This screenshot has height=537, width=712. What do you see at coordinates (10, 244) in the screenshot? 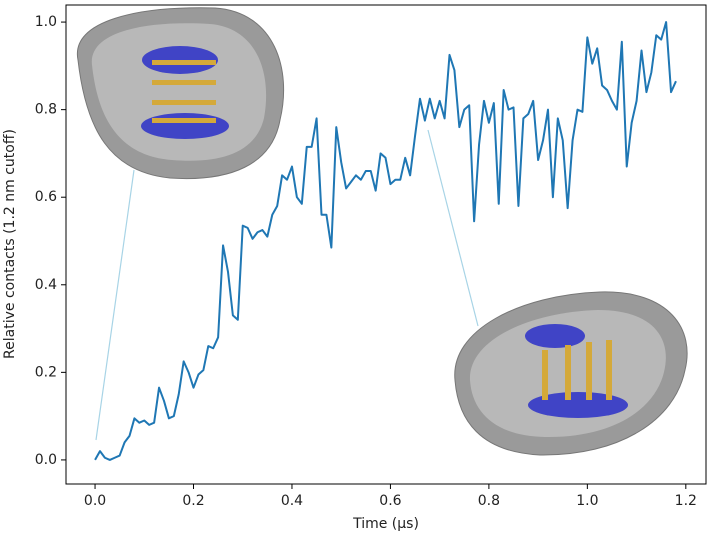
I see `y-axis-label: Relative contacts (1.2 nm cutoff)` at bounding box center [10, 244].